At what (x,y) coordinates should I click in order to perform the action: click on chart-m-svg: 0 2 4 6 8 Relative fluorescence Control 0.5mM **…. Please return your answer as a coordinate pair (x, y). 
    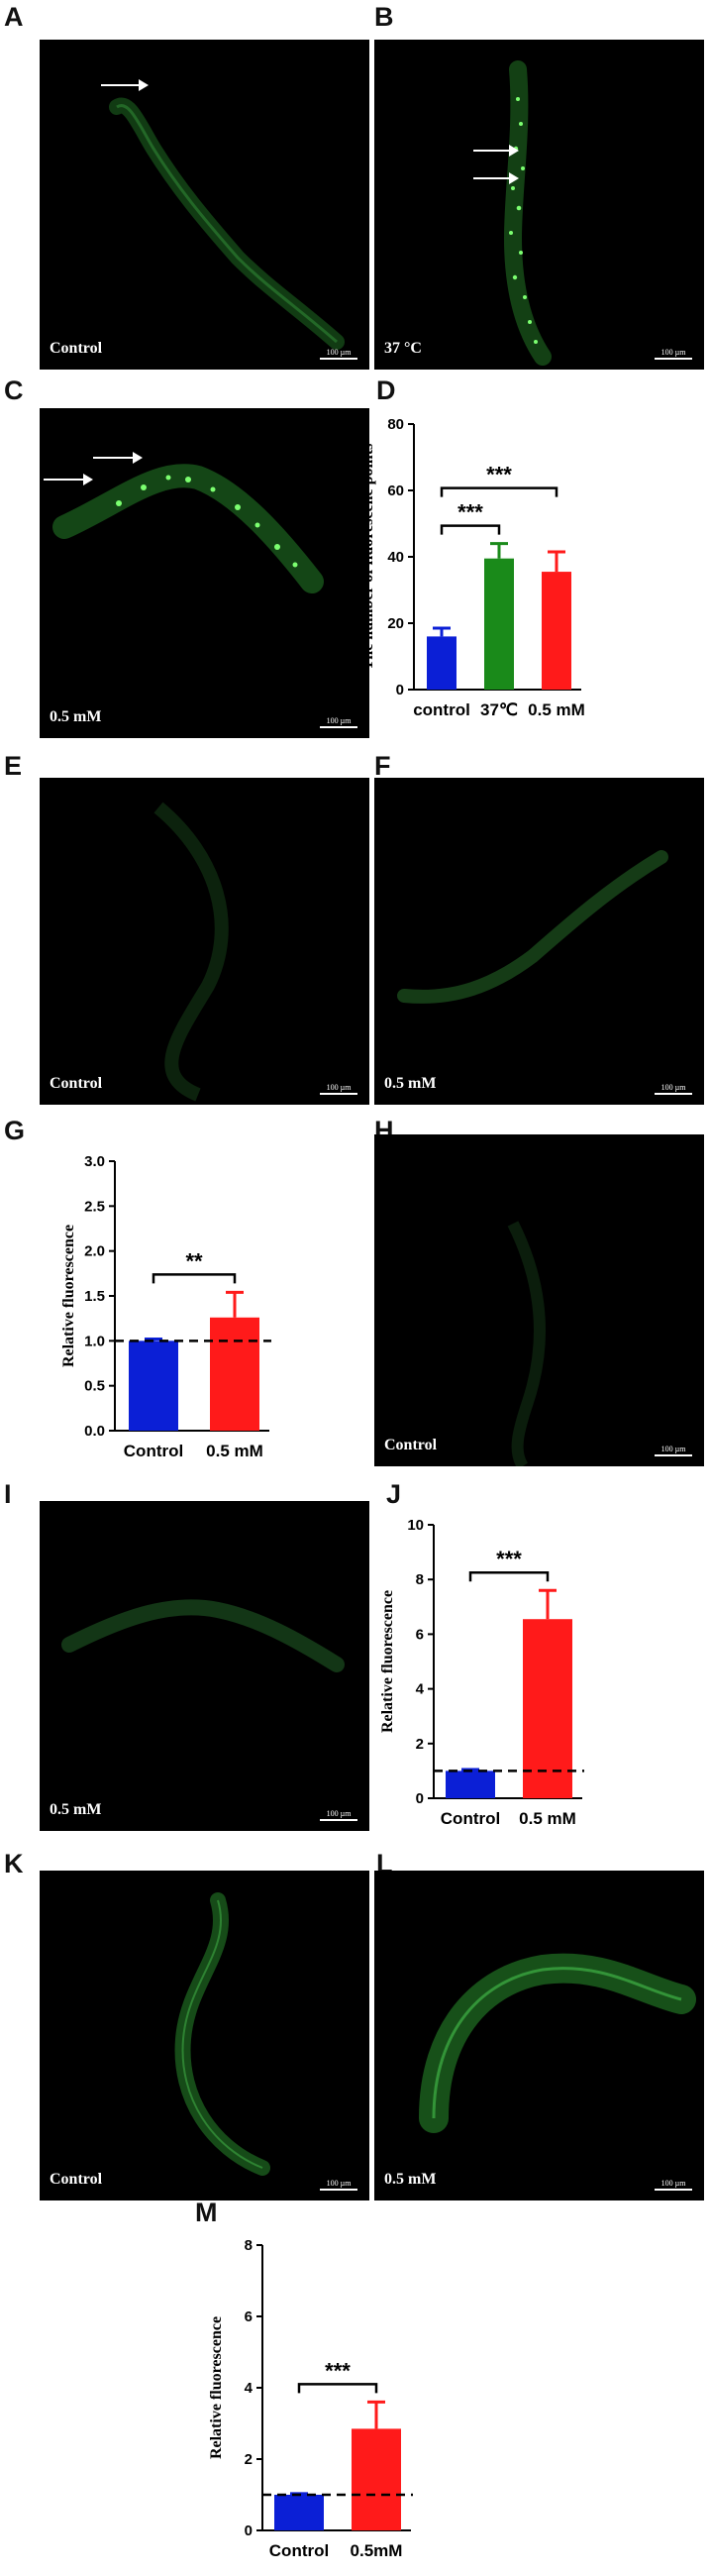
    Looking at the image, I should click on (310, 2398).